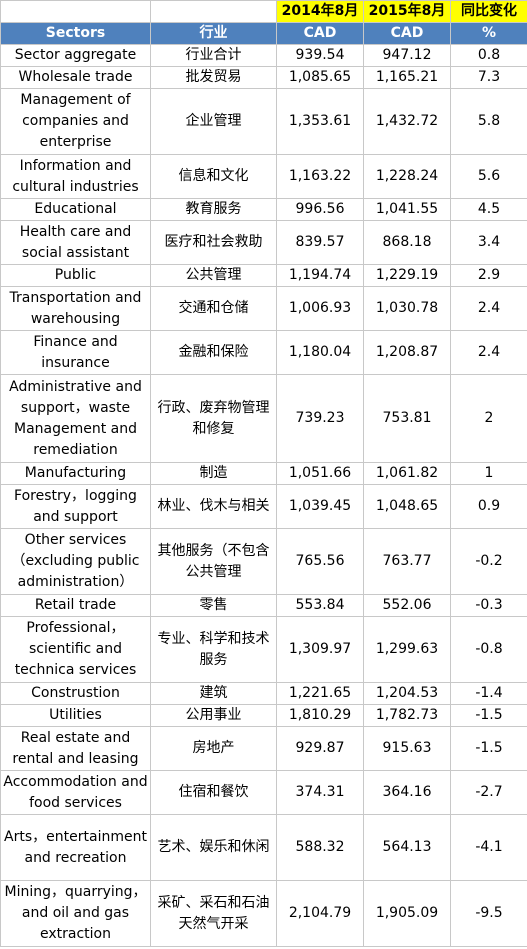  What do you see at coordinates (320, 308) in the screenshot?
I see `value-2014-cell: 1,006.93` at bounding box center [320, 308].